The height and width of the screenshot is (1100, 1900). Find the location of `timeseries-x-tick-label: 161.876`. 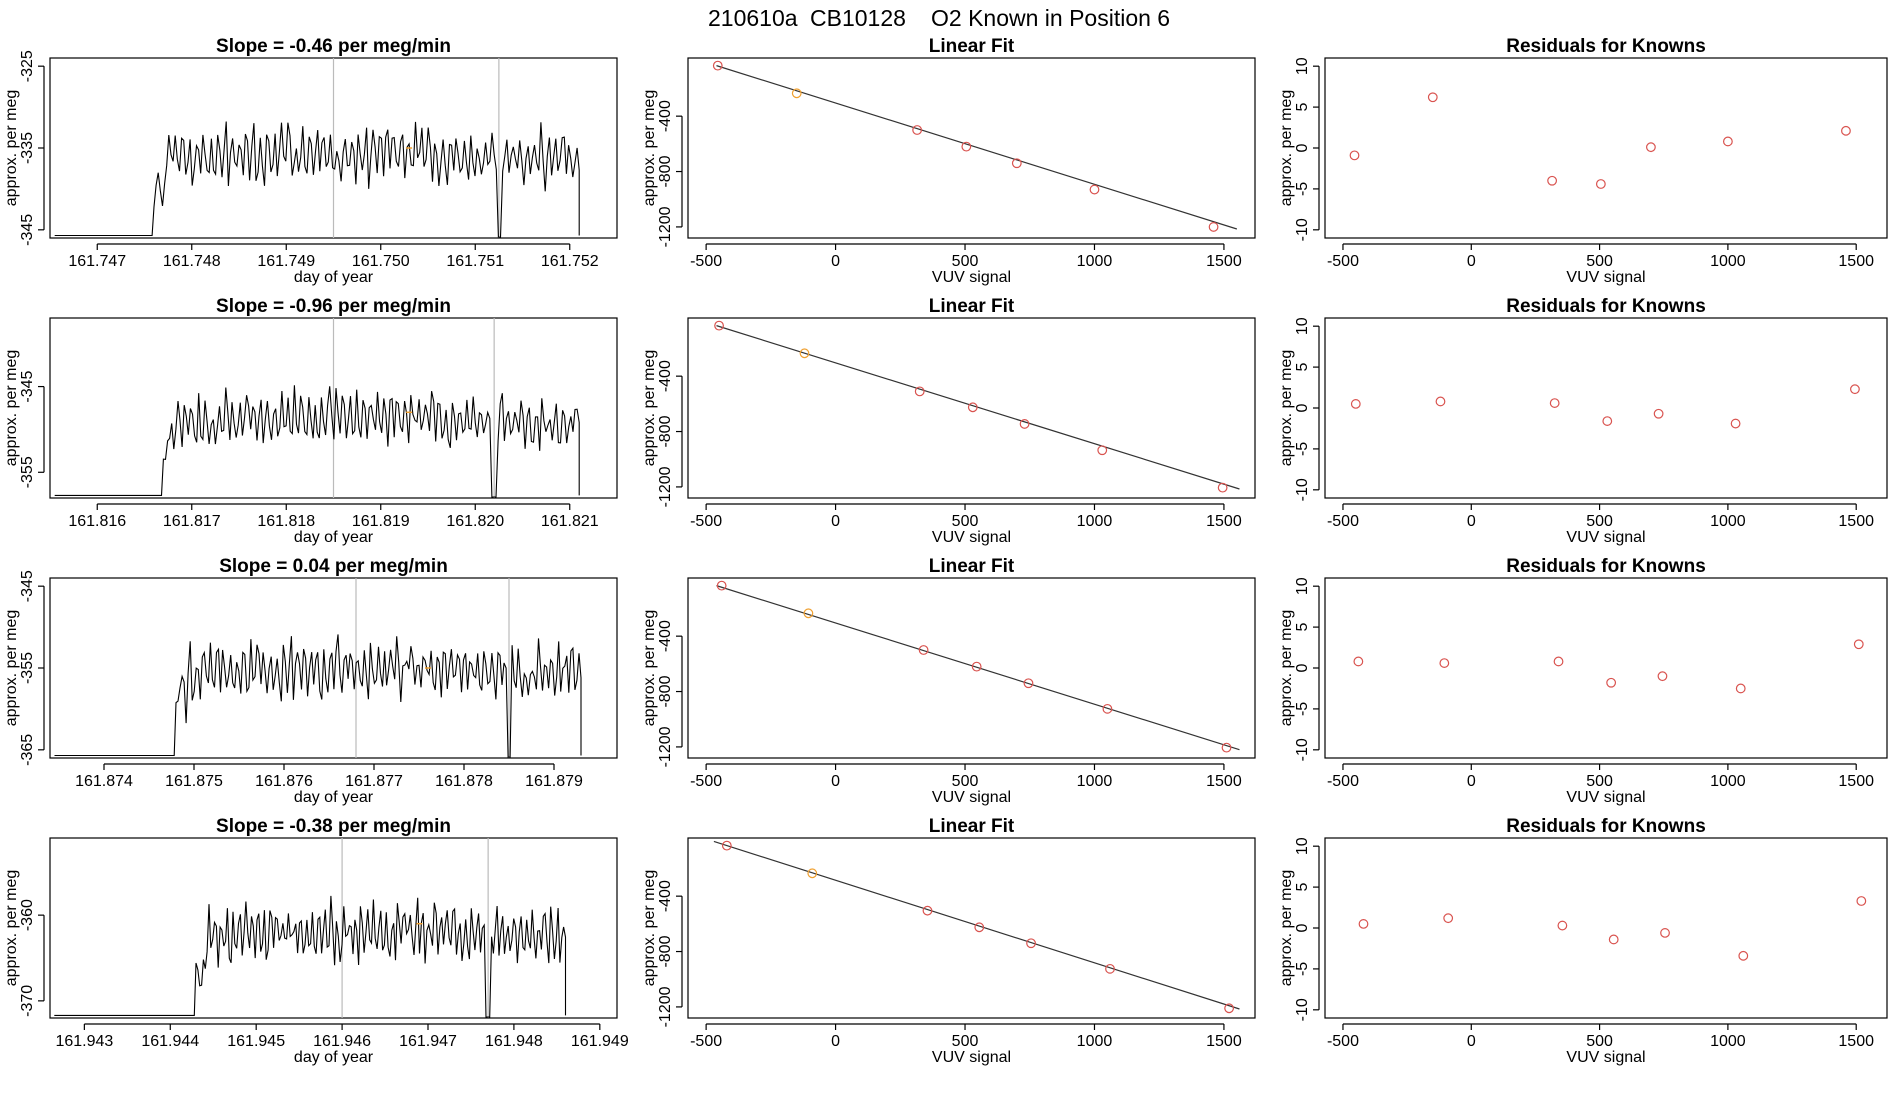

timeseries-x-tick-label: 161.876 is located at coordinates (284, 781).